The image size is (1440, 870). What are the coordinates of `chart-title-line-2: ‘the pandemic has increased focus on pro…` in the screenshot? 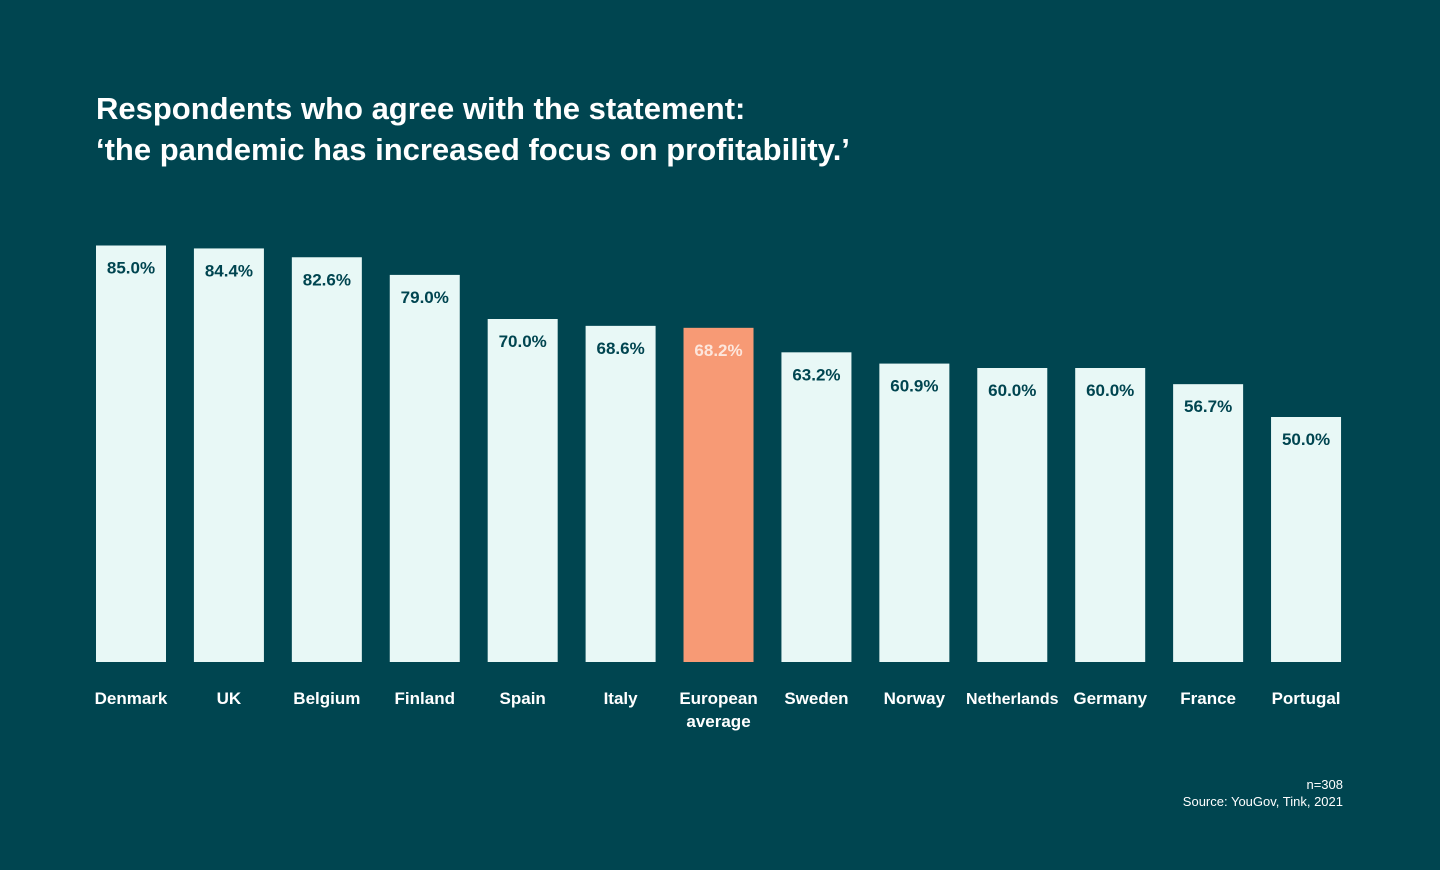 It's located at (473, 149).